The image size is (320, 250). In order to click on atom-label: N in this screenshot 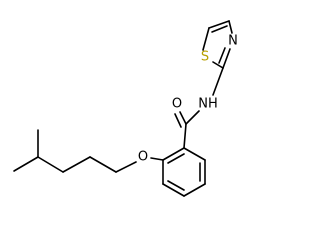, I will do `click(233, 41)`.